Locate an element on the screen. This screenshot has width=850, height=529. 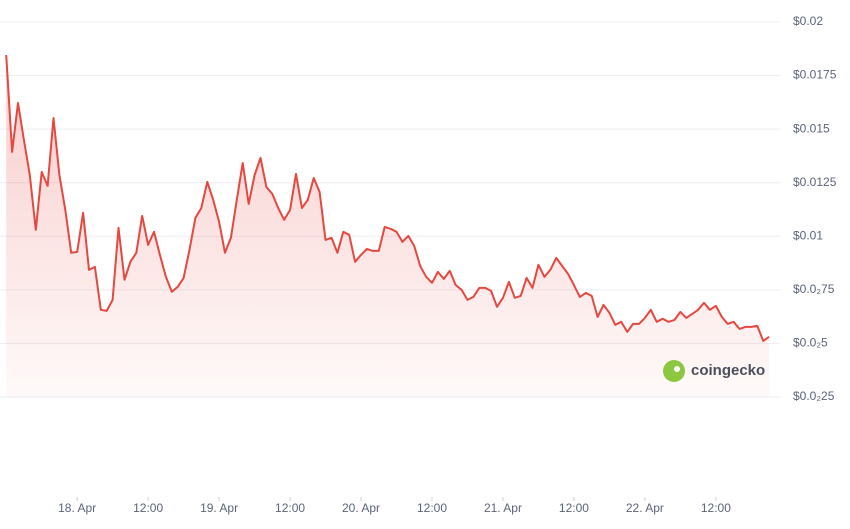
y-tick-label: $0.0175 is located at coordinates (815, 75).